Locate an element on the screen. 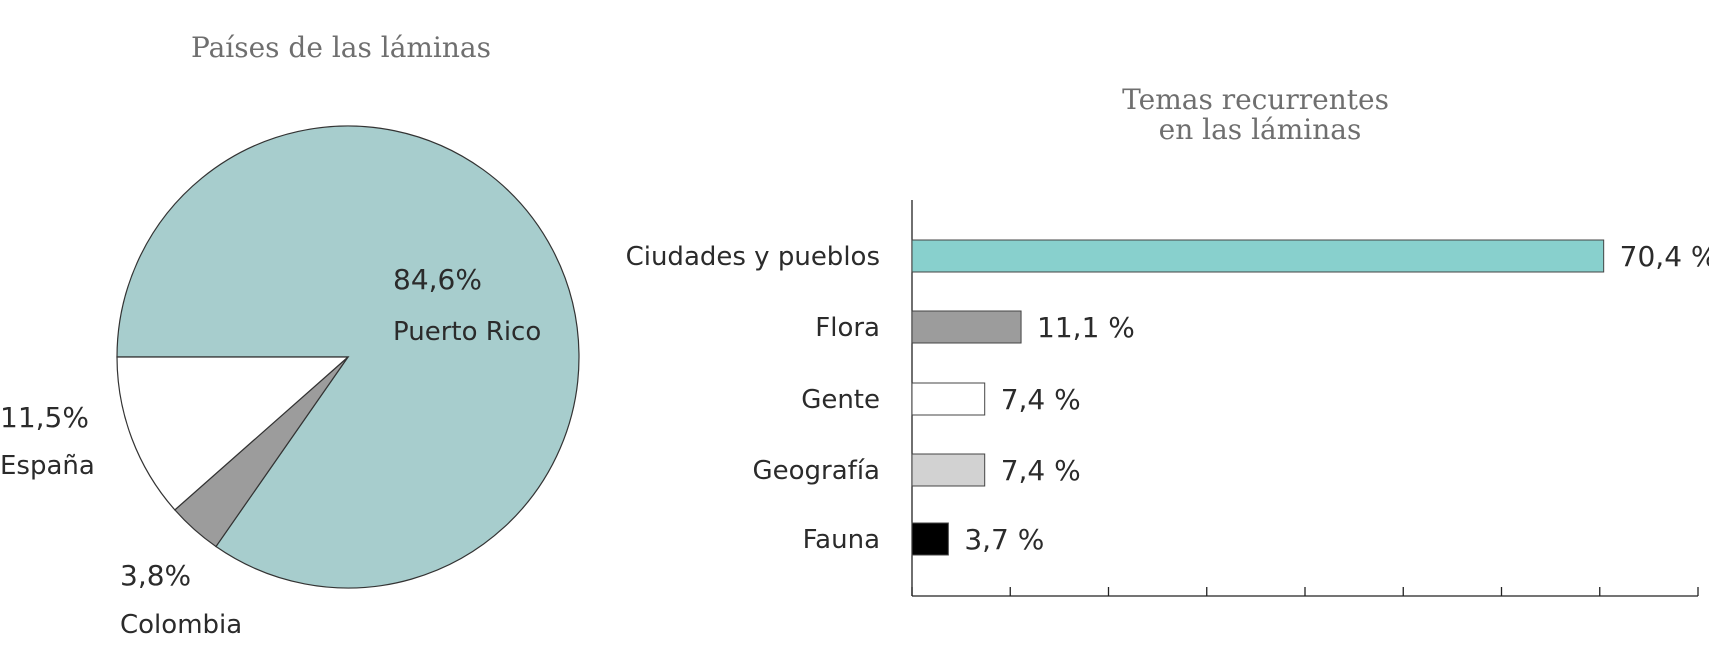 The image size is (1709, 648). pie-value-label-colombia: 3,8% is located at coordinates (155, 575).